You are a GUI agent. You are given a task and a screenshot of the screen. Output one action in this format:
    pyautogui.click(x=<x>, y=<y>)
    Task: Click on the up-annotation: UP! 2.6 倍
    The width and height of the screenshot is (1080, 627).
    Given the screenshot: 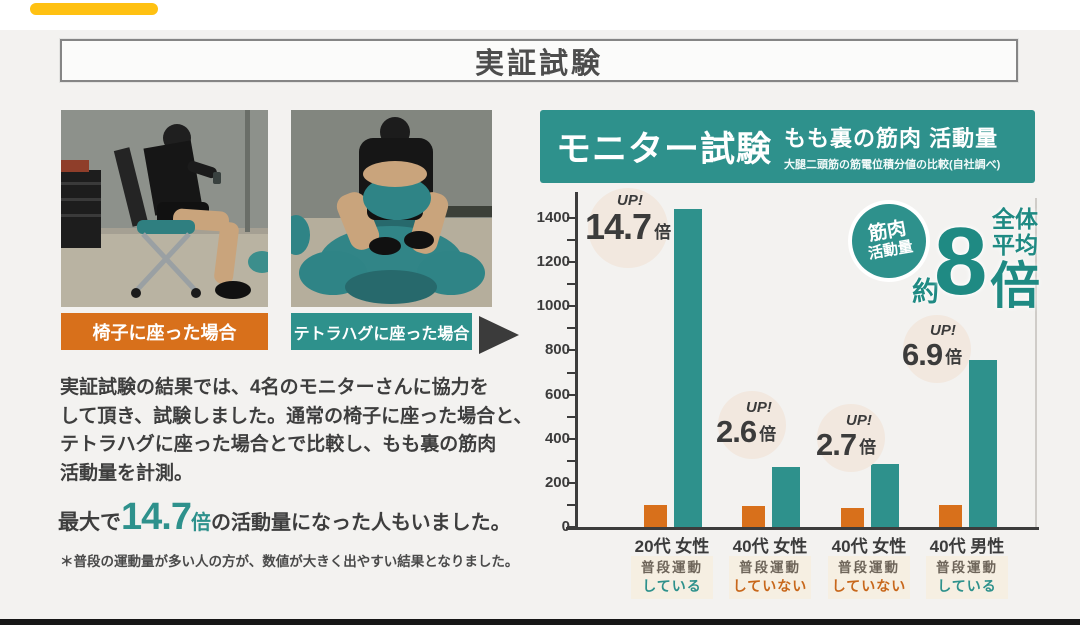 What is the action you would take?
    pyautogui.click(x=746, y=423)
    